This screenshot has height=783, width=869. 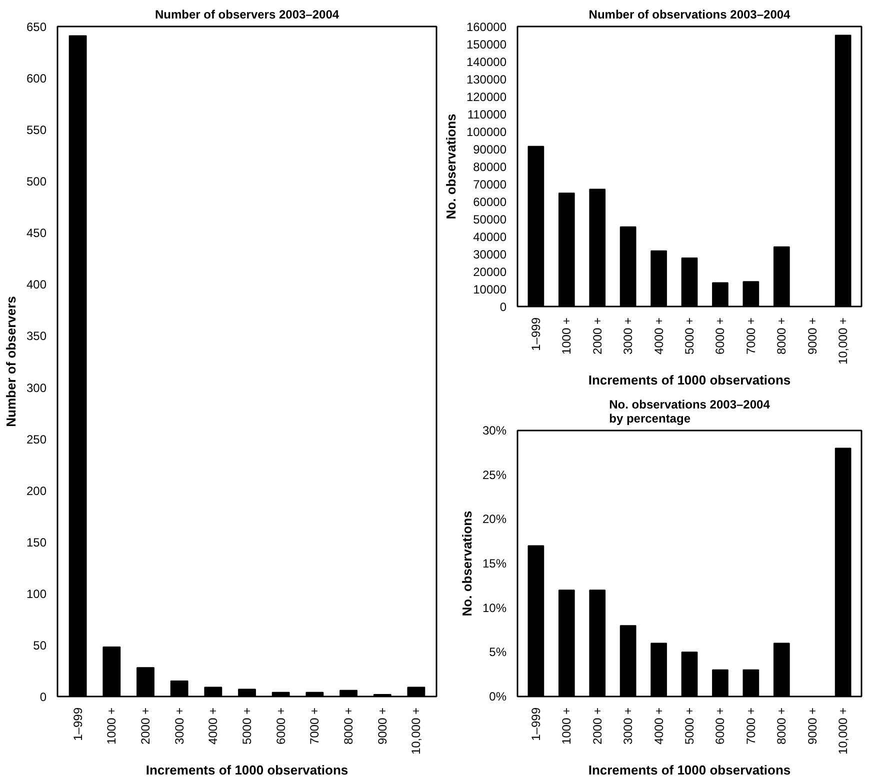 What do you see at coordinates (490, 237) in the screenshot?
I see `y-tick-label: 40000` at bounding box center [490, 237].